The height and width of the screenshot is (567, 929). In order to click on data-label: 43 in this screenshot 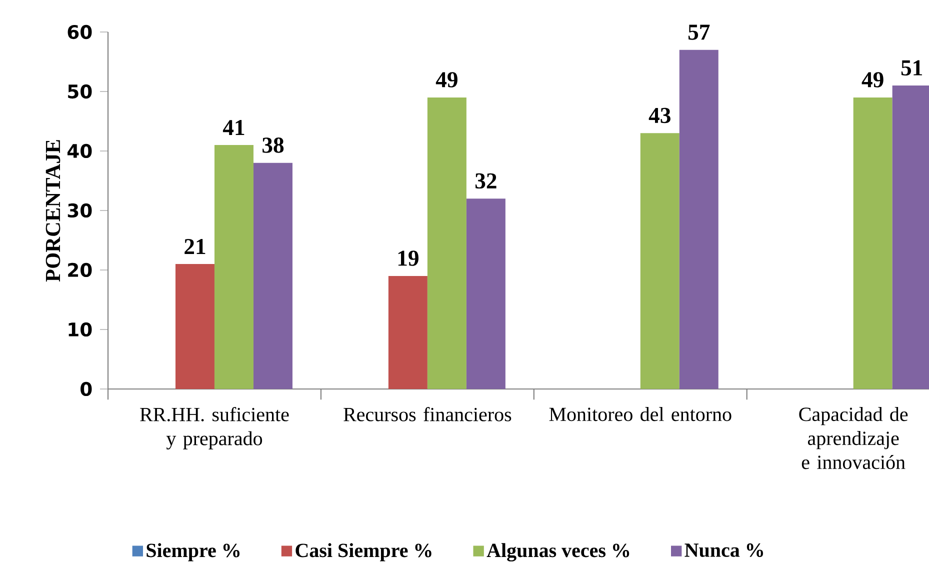, I will do `click(659, 116)`.